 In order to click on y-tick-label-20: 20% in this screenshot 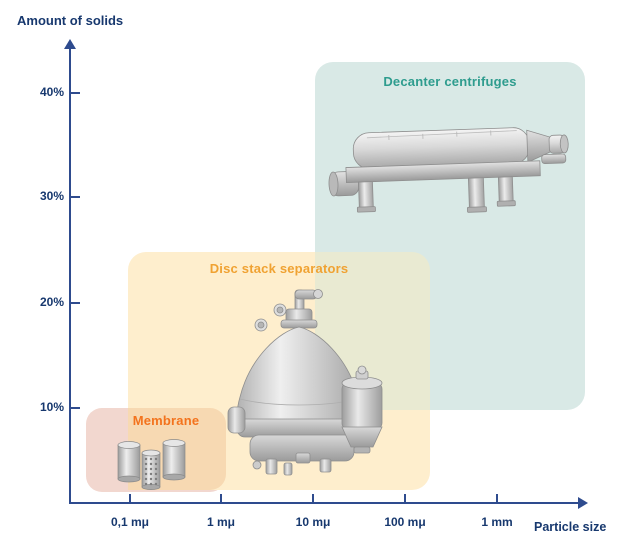, I will do `click(51, 302)`.